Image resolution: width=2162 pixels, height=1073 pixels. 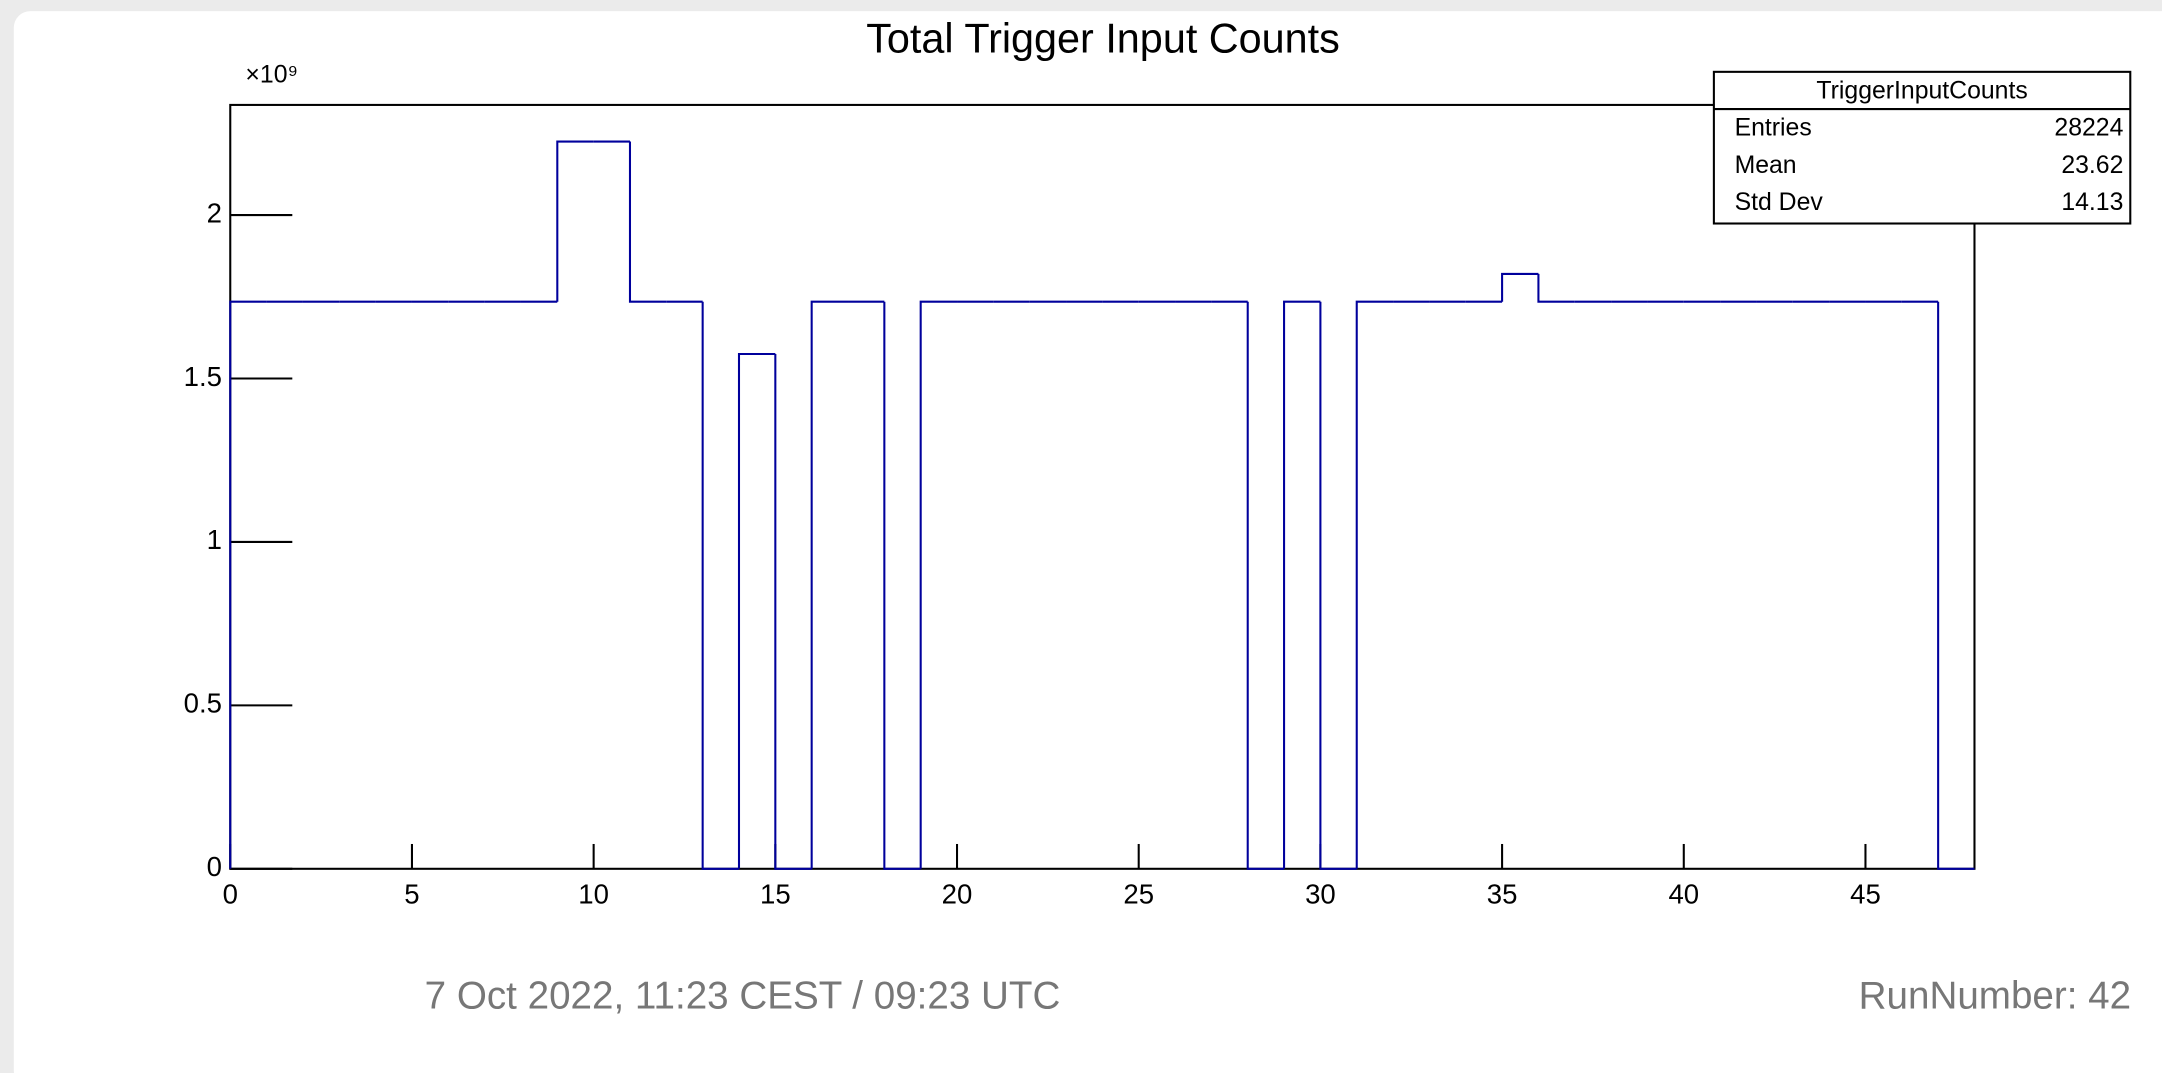 What do you see at coordinates (214, 866) in the screenshot?
I see `y-tick-label: 0` at bounding box center [214, 866].